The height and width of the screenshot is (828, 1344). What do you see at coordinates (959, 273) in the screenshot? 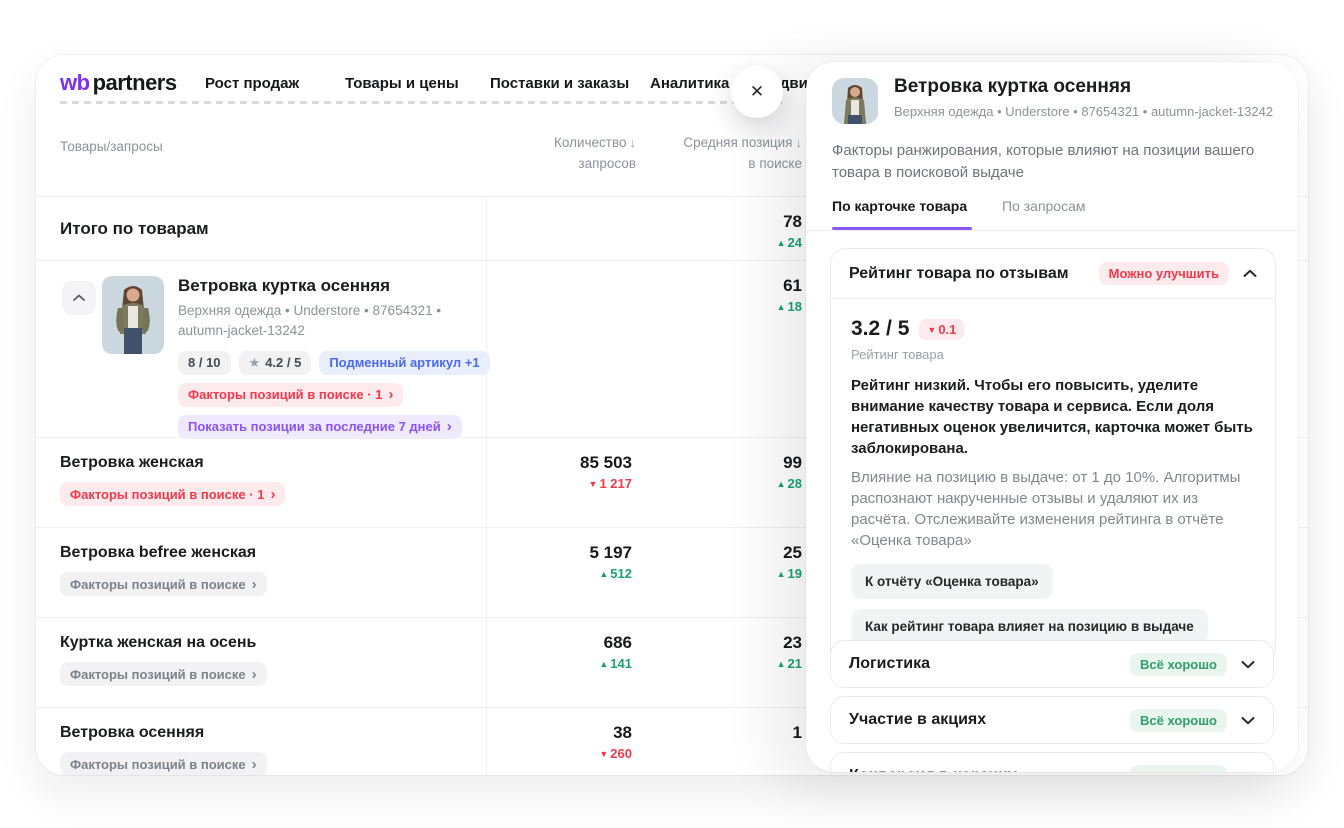
I see `rating-section-title: Рейтинг товара по отзывам` at bounding box center [959, 273].